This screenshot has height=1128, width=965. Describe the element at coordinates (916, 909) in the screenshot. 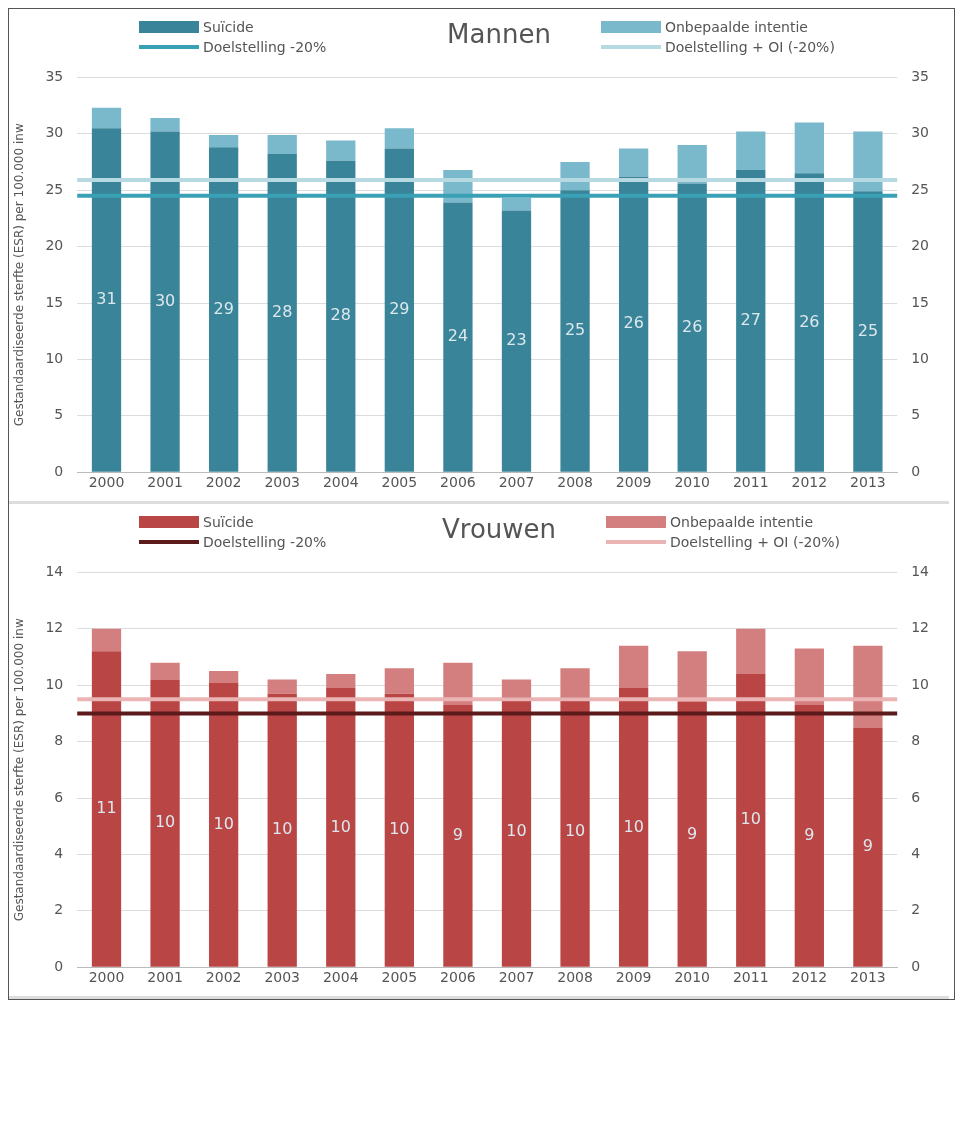

I see `y2-tick-label: 2` at that location.